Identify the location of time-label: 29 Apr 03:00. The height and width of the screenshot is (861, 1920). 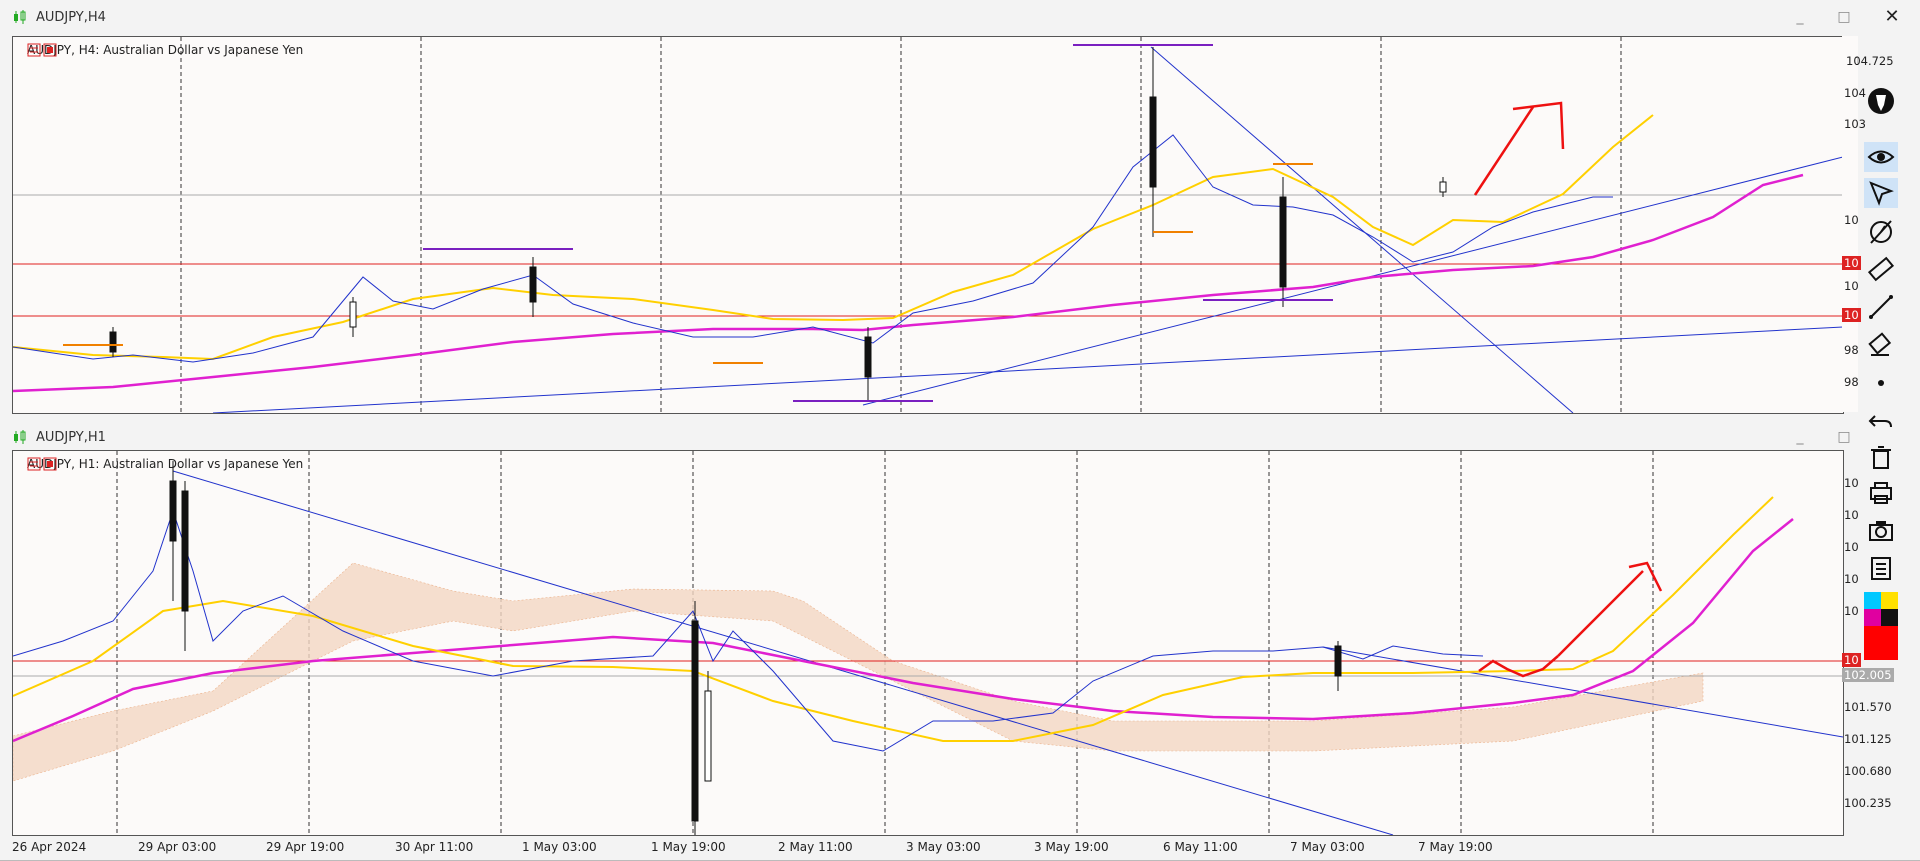
(177, 847).